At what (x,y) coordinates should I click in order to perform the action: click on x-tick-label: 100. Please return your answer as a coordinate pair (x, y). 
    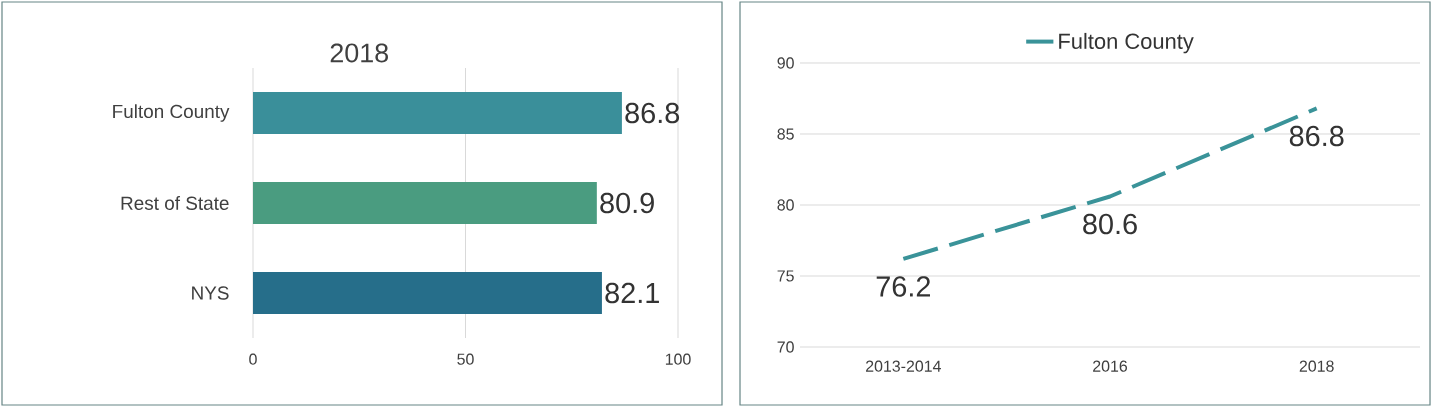
    Looking at the image, I should click on (678, 359).